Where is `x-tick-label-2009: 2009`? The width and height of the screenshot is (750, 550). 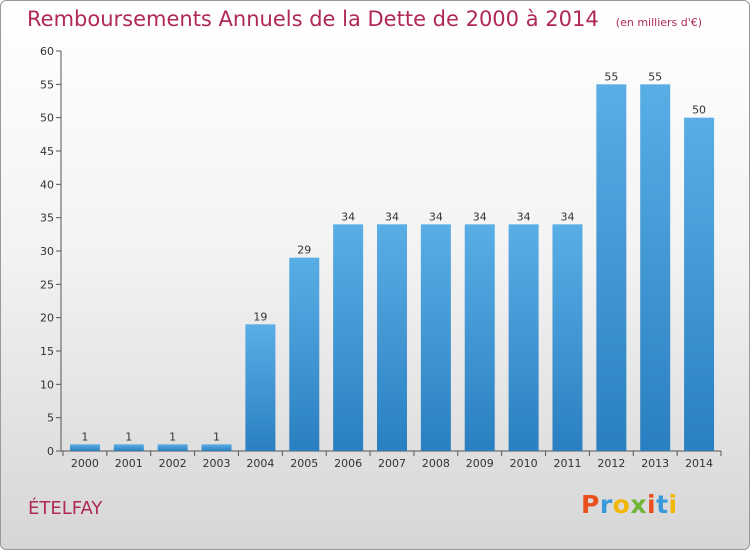 x-tick-label-2009: 2009 is located at coordinates (480, 463).